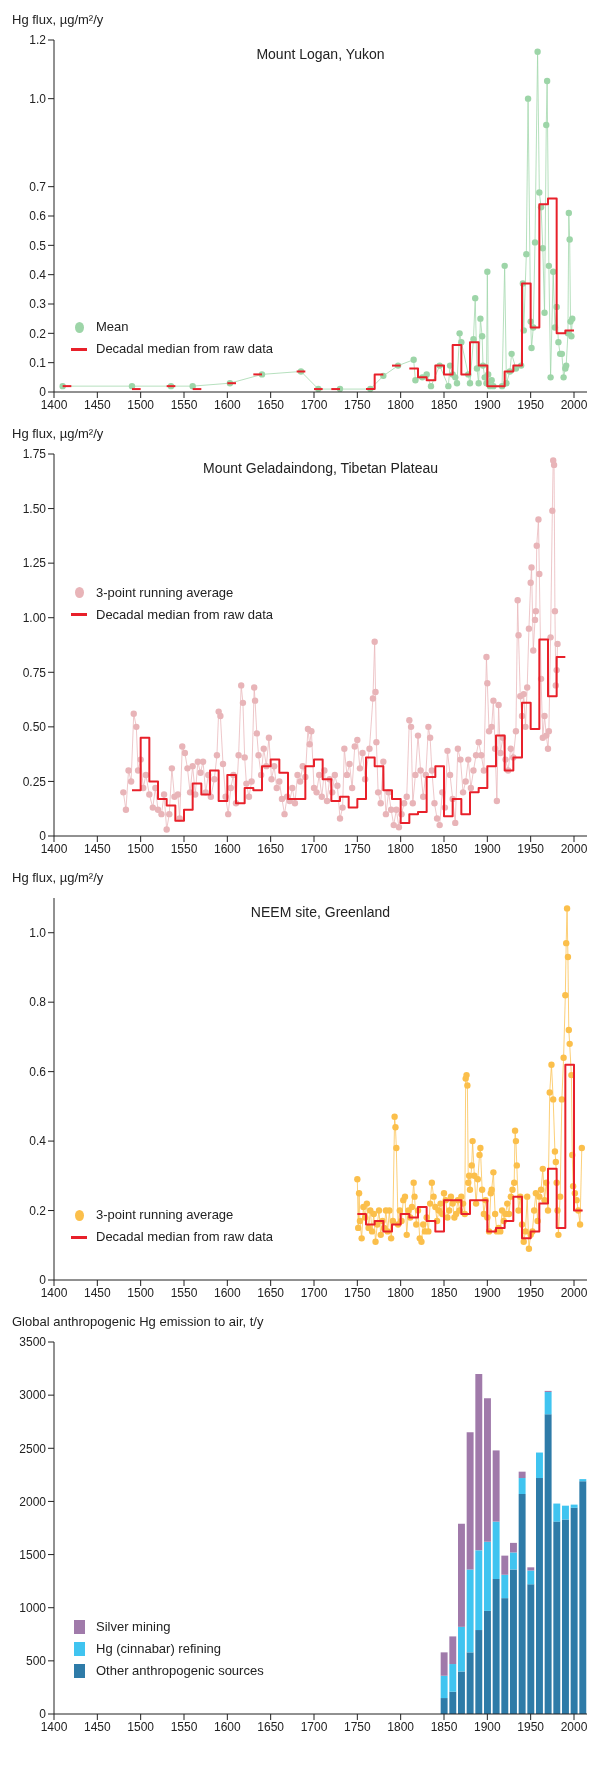 The height and width of the screenshot is (1776, 613). Describe the element at coordinates (33, 1501) in the screenshot. I see `y-tick-label: 2000` at that location.